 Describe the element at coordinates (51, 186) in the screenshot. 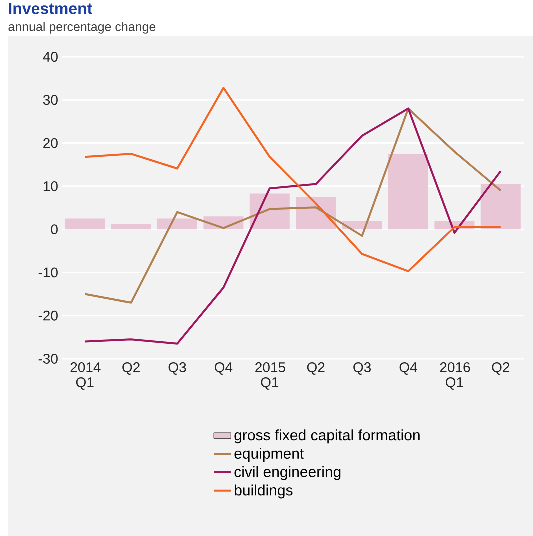

I see `y-tick-label: 10` at that location.